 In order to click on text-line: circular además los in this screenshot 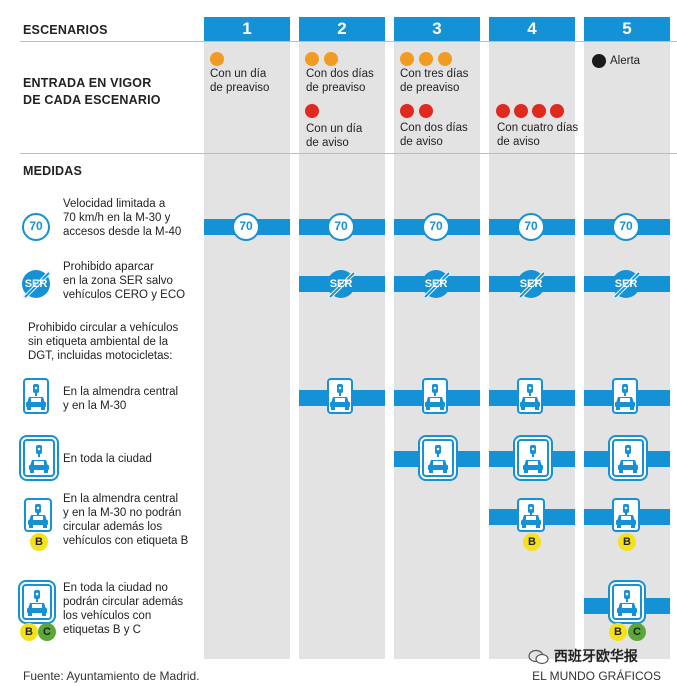, I will do `click(113, 527)`.